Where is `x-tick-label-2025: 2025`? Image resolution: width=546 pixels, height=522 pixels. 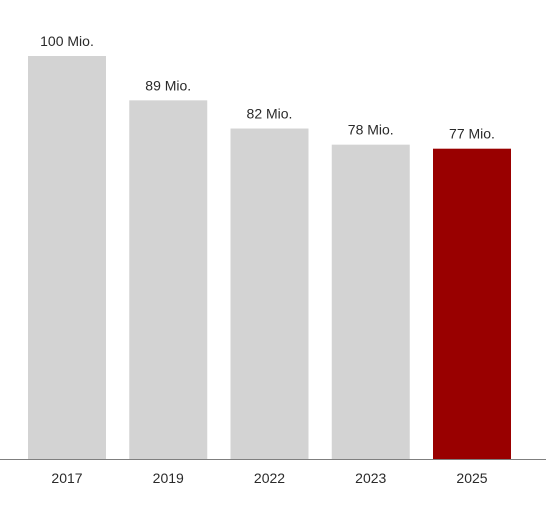
x-tick-label-2025: 2025 is located at coordinates (471, 478).